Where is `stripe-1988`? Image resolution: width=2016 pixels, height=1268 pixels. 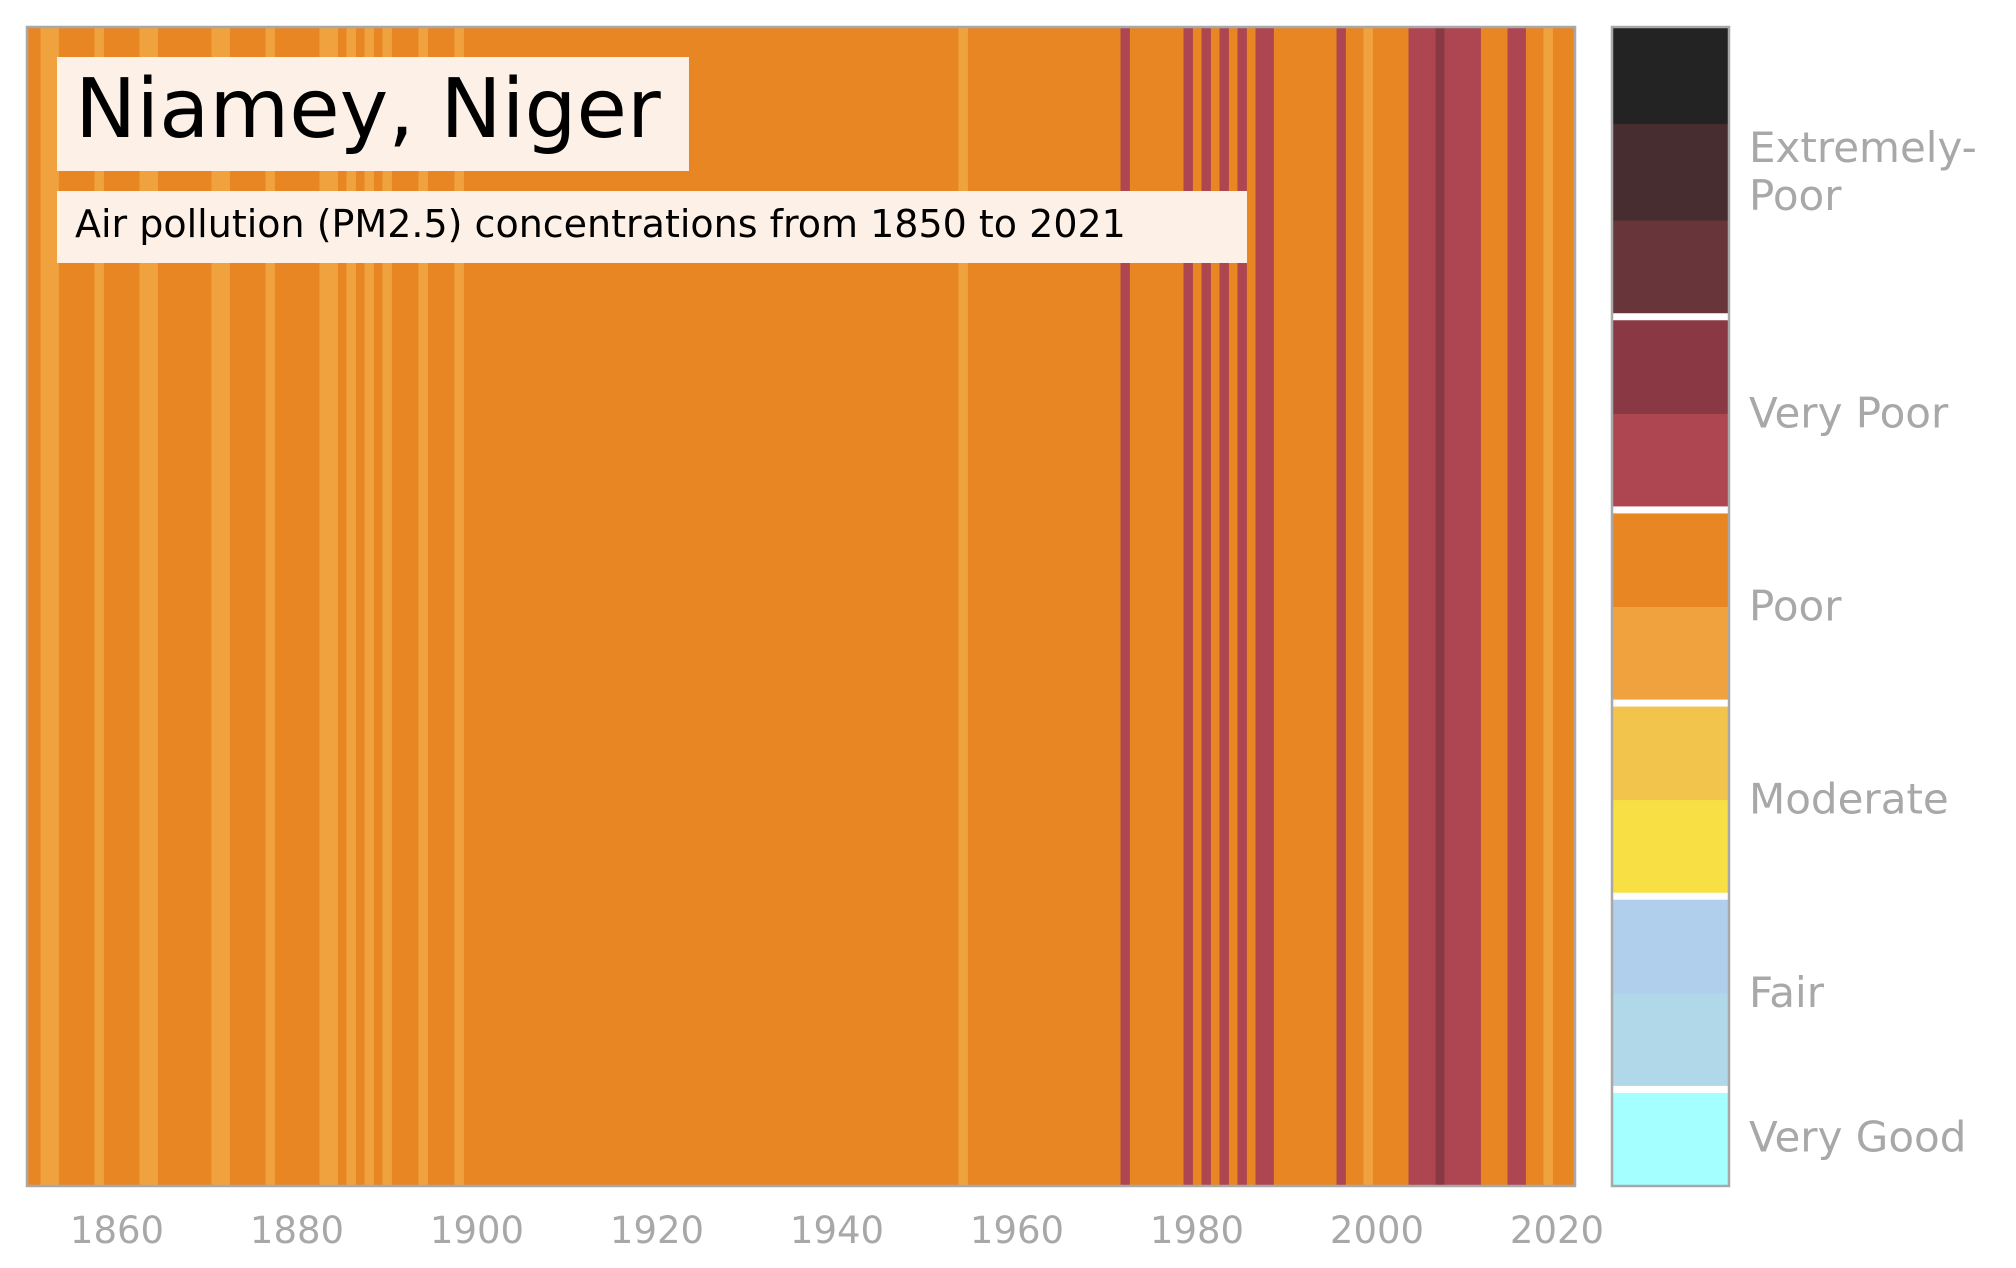
stripe-1988 is located at coordinates (1269, 606).